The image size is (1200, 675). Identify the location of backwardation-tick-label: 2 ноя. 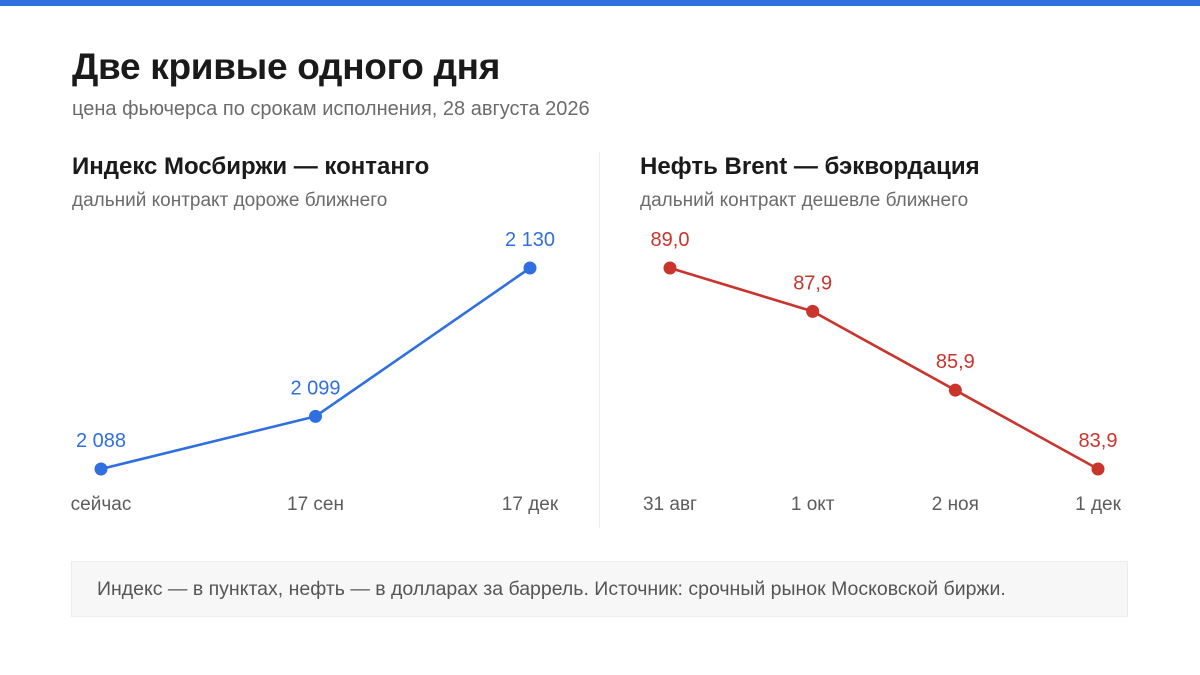
(955, 504).